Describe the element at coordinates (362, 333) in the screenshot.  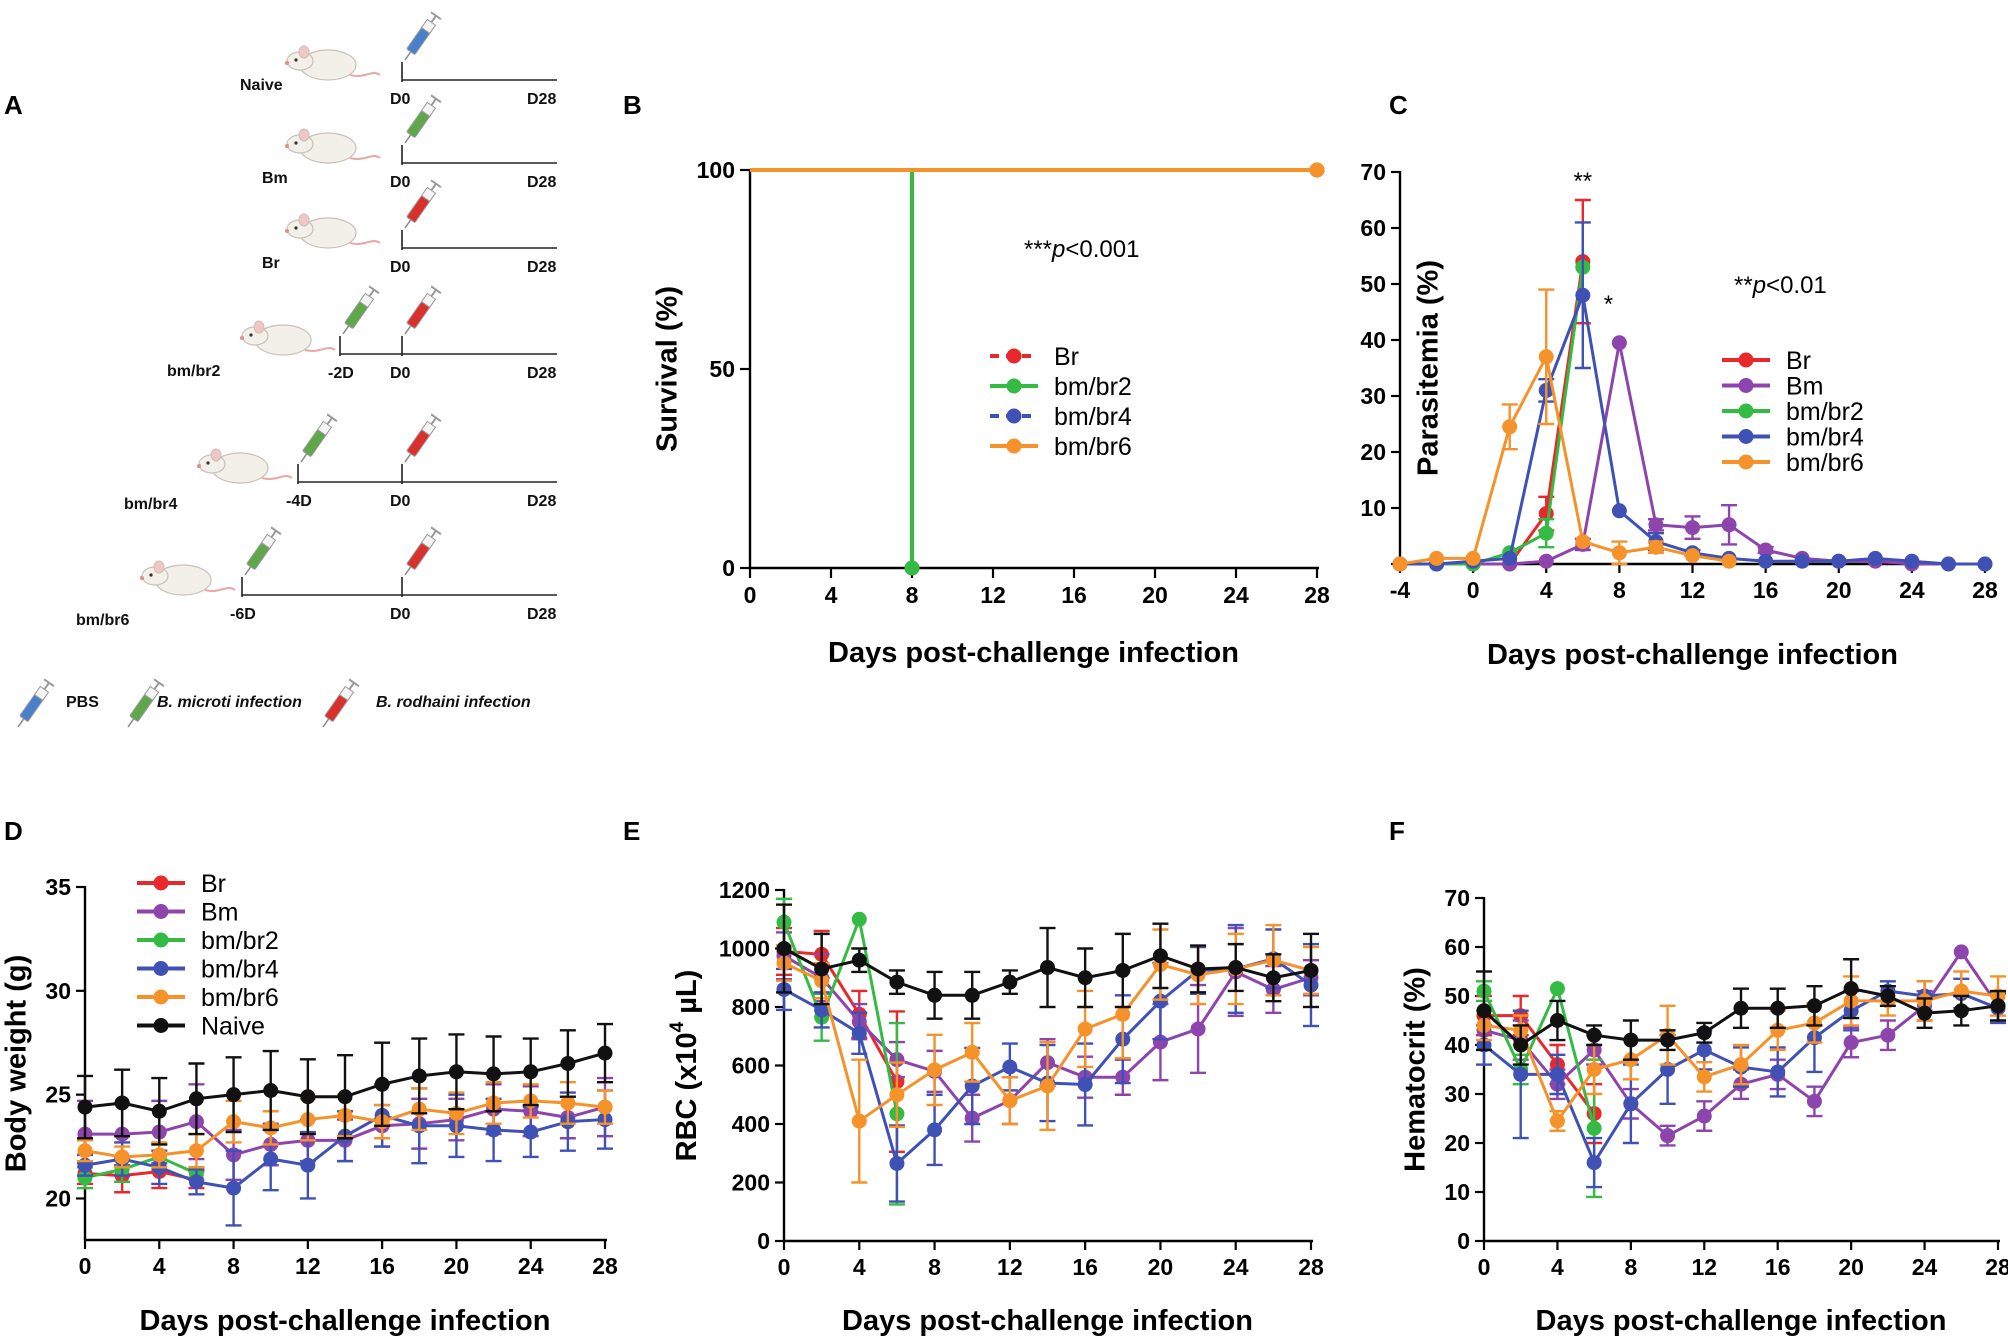
I see `schedule-row-bm-br2: bm/br2 -2D D0 D28` at that location.